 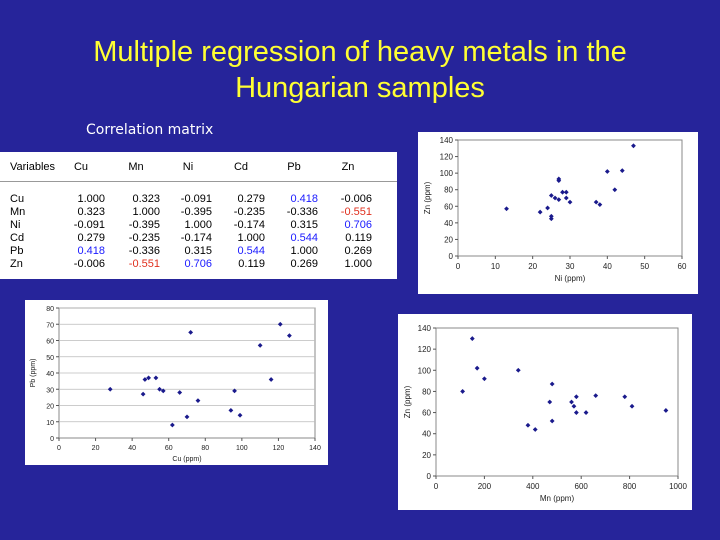 I want to click on y-tick-label: 80, so click(x=426, y=391).